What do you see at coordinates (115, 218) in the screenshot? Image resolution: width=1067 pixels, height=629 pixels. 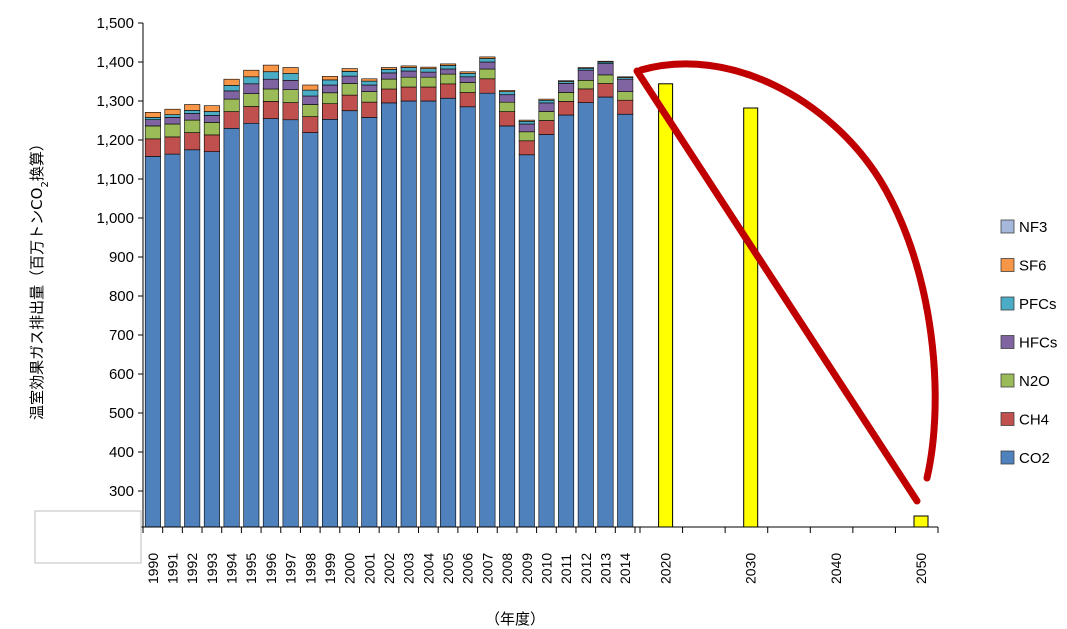 I see `y-tick-label: 1,000` at bounding box center [115, 218].